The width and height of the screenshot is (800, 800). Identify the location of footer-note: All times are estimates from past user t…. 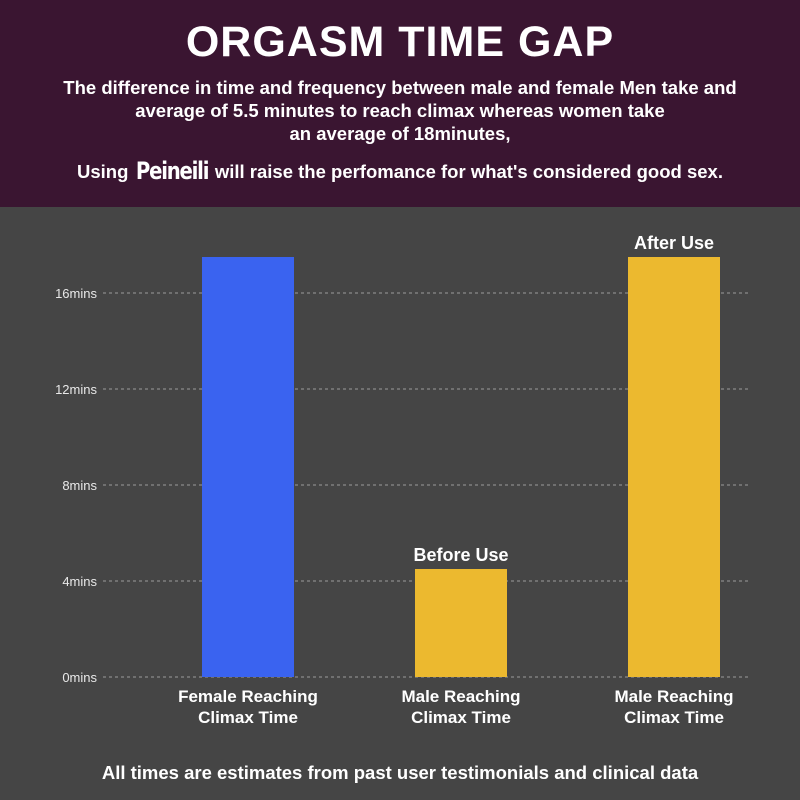
(400, 772).